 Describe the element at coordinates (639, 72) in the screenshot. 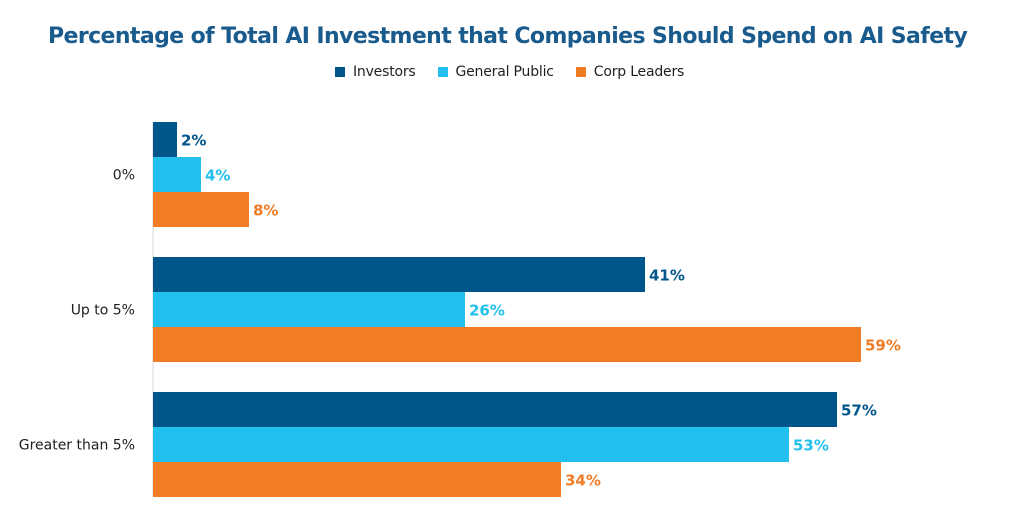

I see `legend-label-corp-leaders: Corp Leaders` at that location.